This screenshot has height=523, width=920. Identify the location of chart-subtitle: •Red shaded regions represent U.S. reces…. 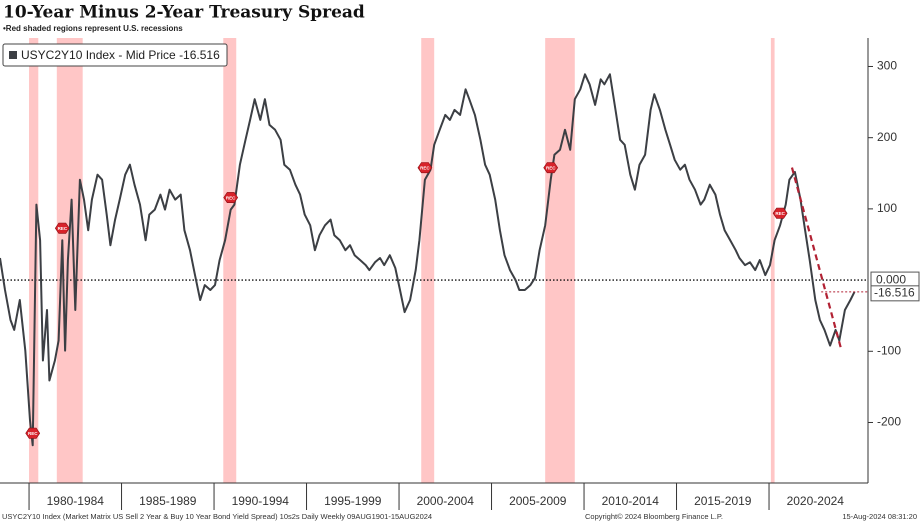
(93, 28).